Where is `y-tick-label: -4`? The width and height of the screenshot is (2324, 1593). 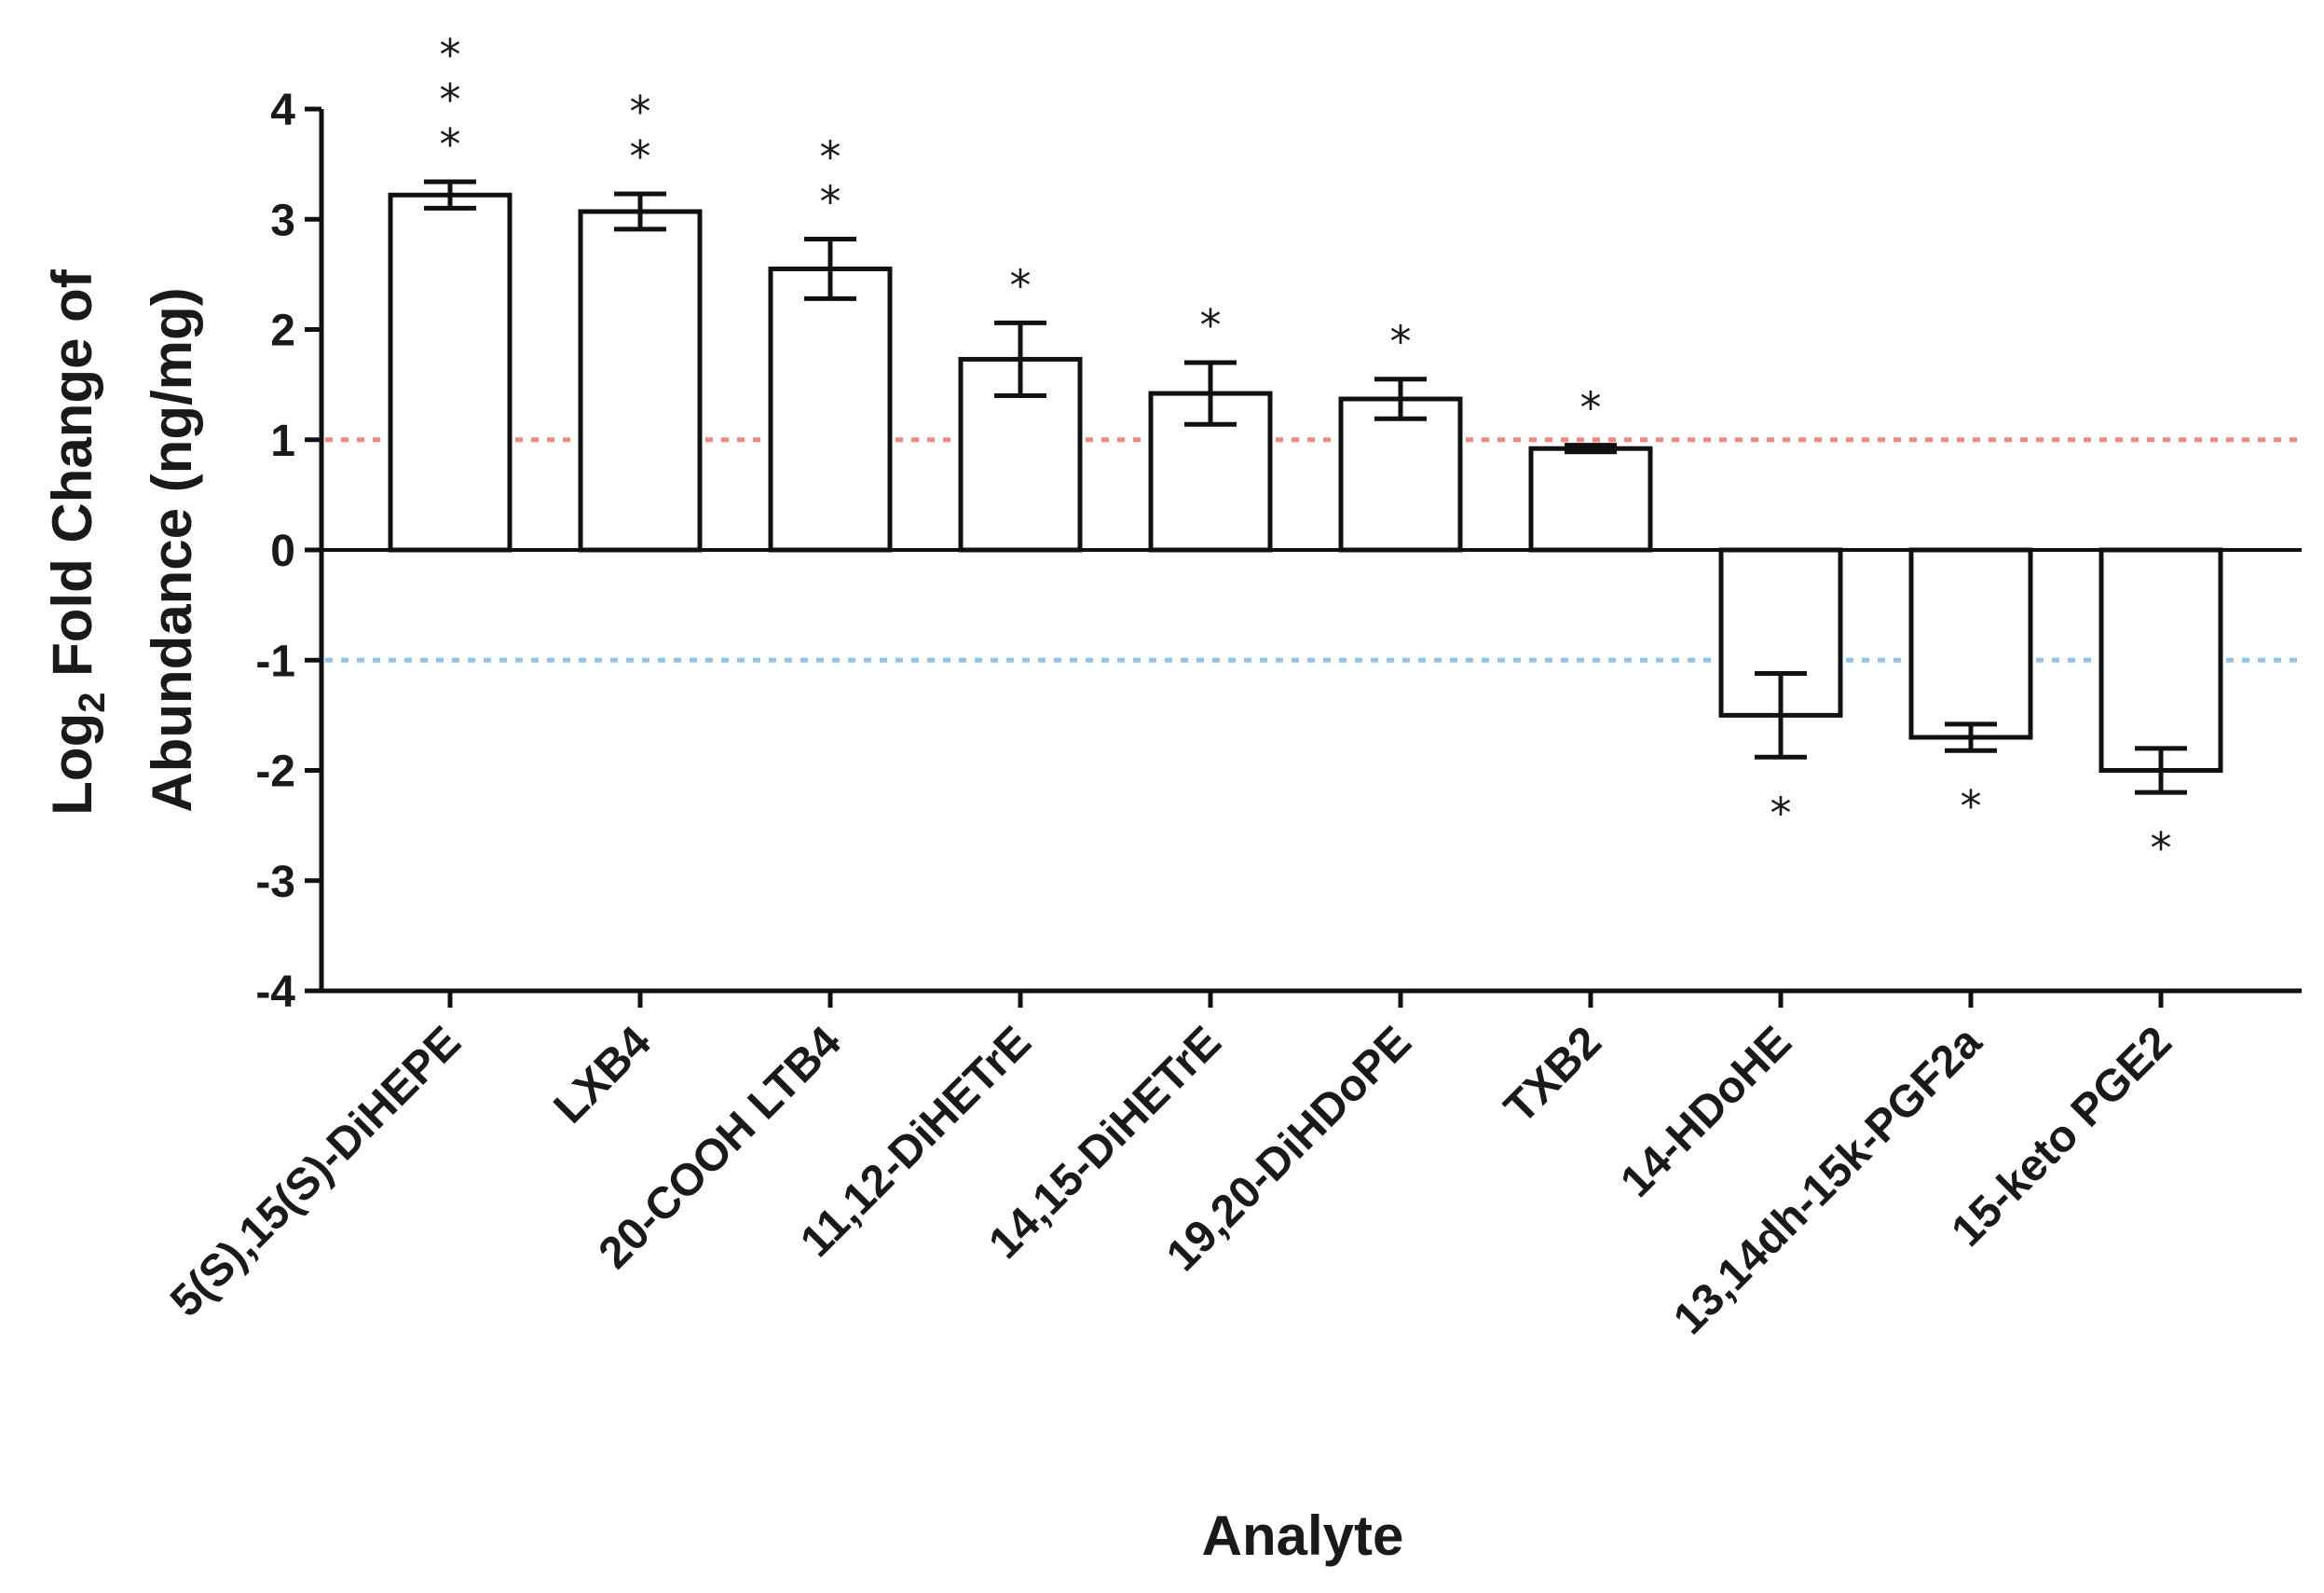
y-tick-label: -4 is located at coordinates (275, 993).